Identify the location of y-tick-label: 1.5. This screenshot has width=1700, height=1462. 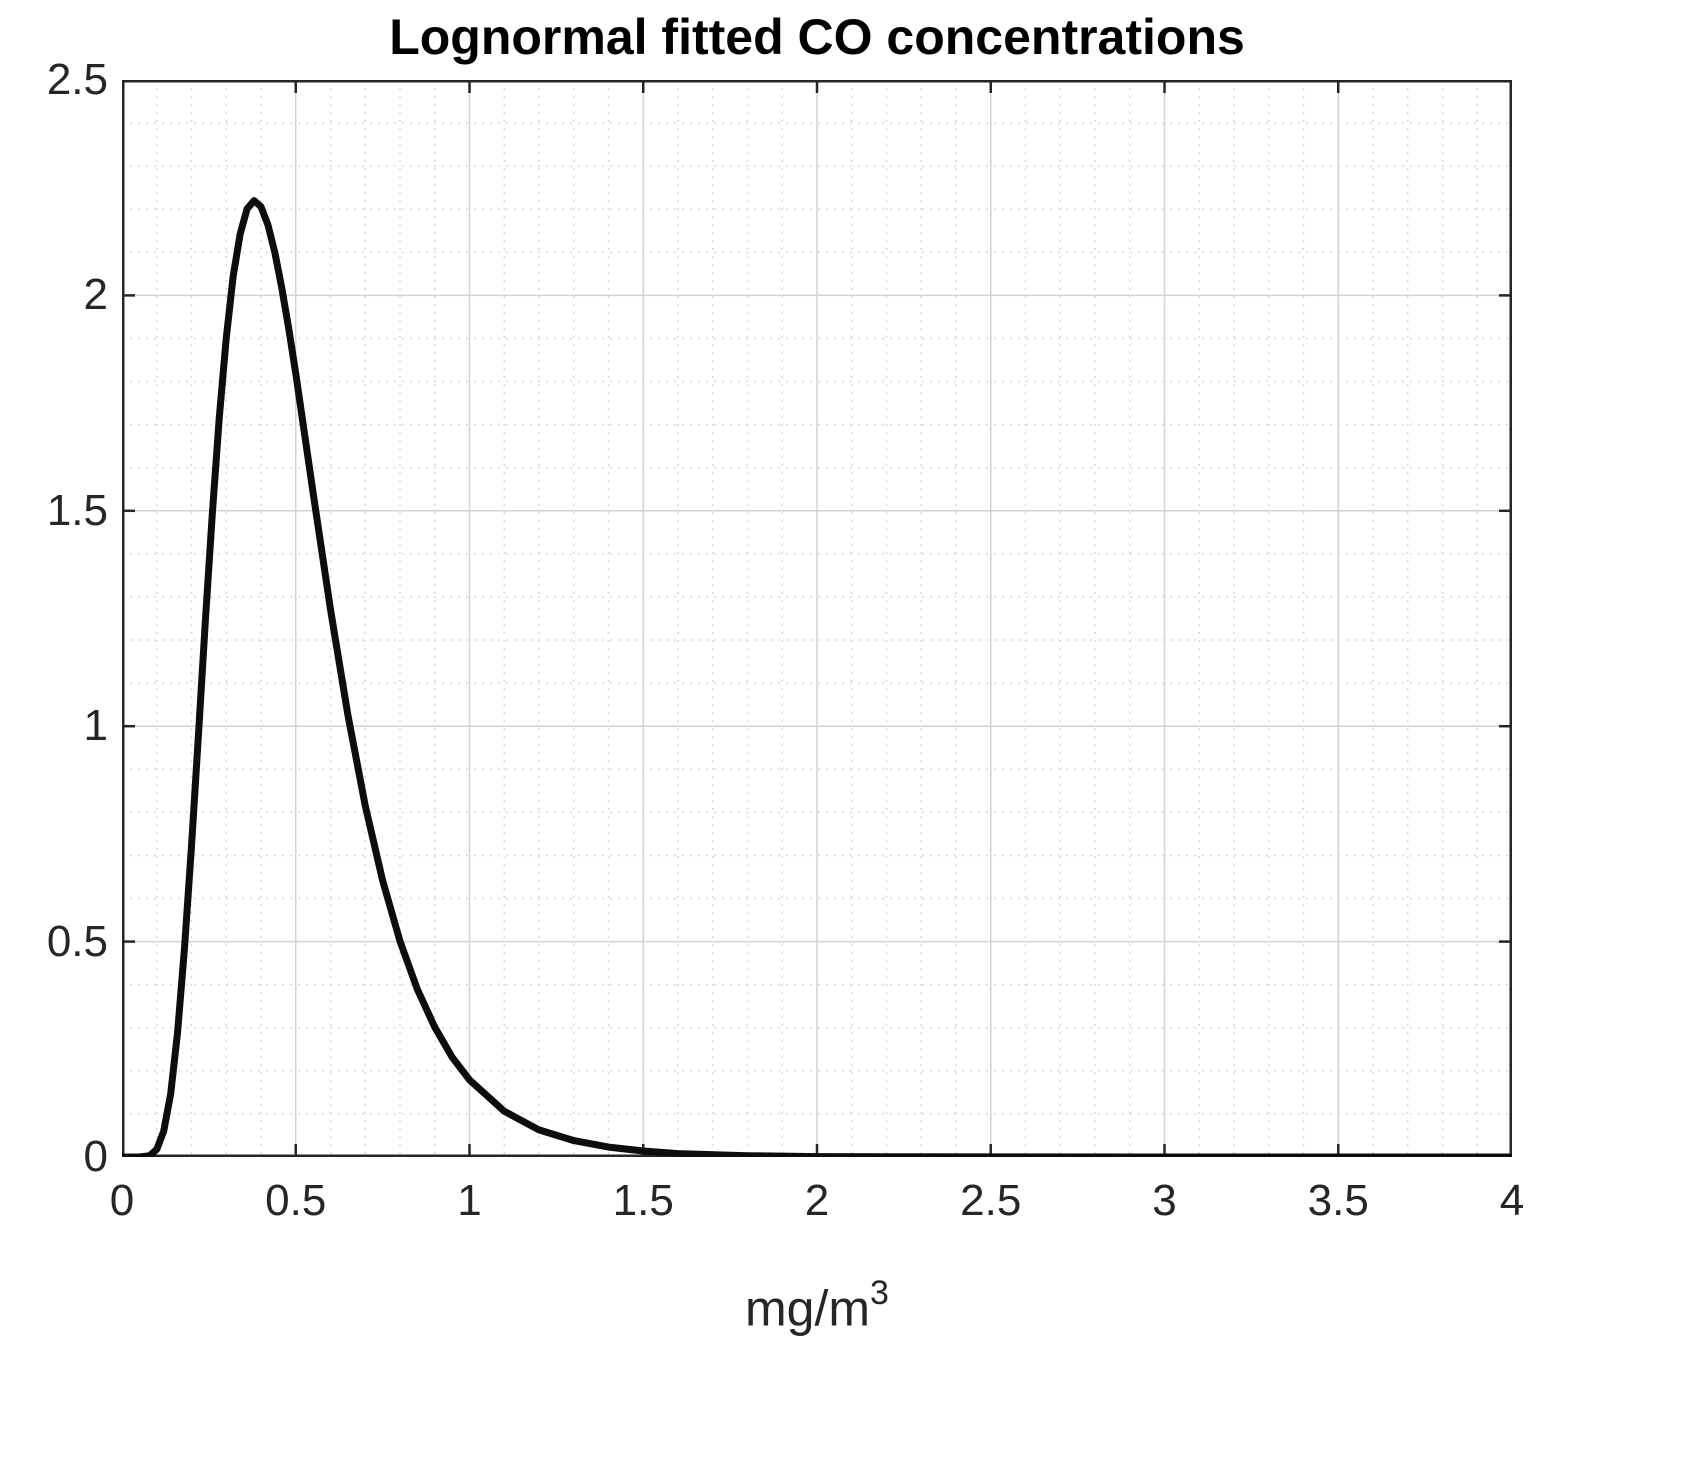
(77, 510).